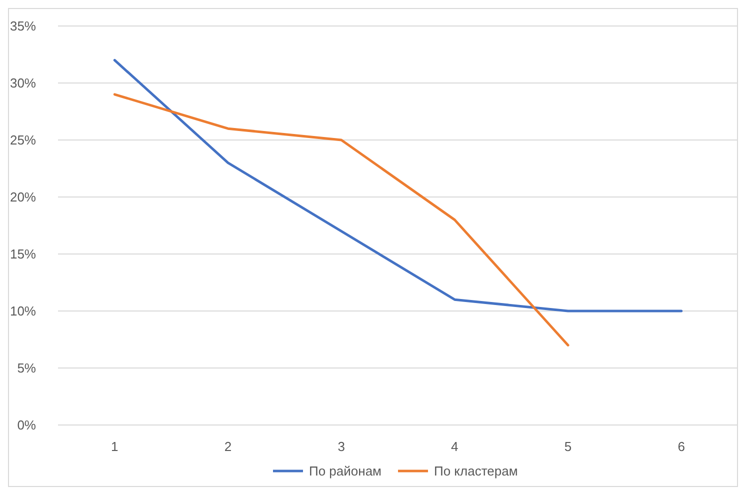  What do you see at coordinates (114, 446) in the screenshot?
I see `x-tick-label: 1` at bounding box center [114, 446].